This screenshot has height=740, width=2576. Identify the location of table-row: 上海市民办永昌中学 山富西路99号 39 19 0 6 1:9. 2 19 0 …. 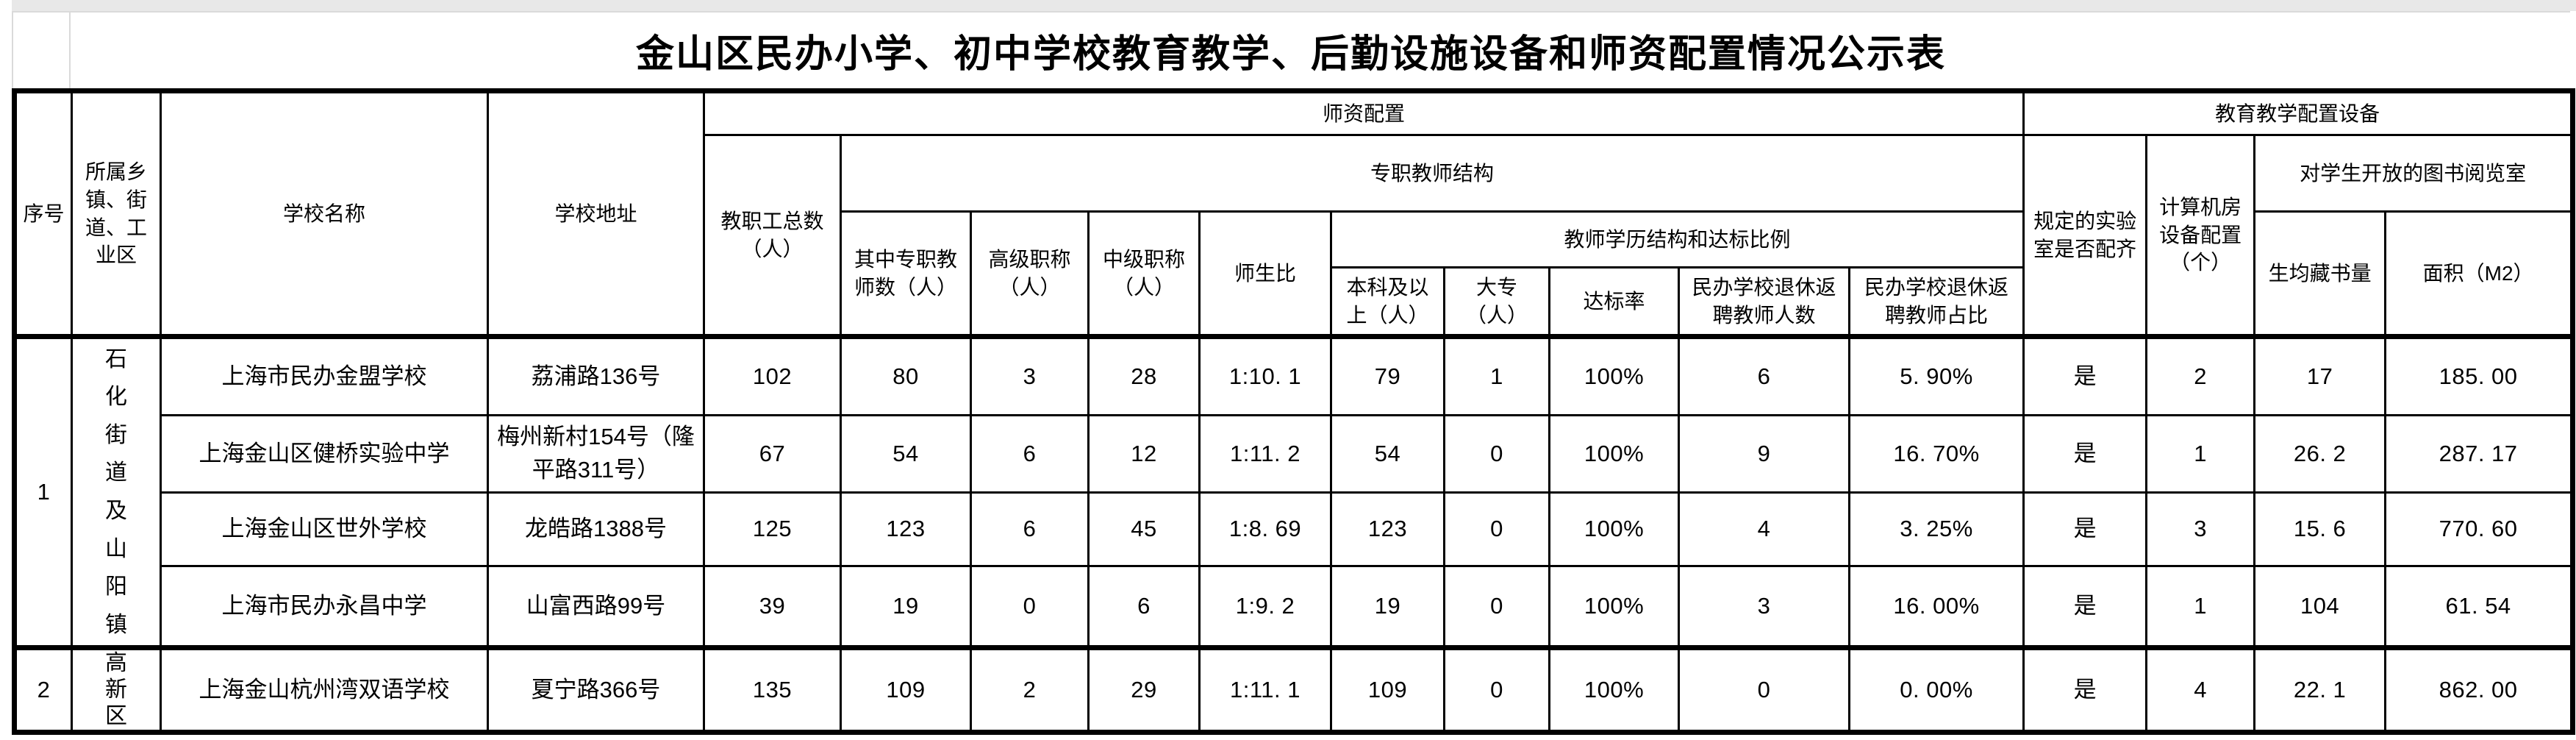
(1295, 607).